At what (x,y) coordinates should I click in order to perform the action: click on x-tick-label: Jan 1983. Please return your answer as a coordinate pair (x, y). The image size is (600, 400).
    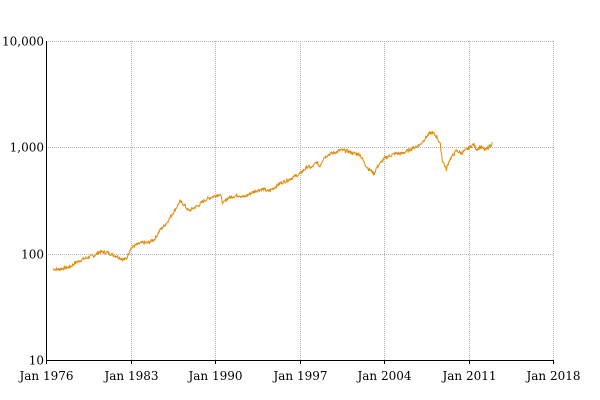
    Looking at the image, I should click on (130, 376).